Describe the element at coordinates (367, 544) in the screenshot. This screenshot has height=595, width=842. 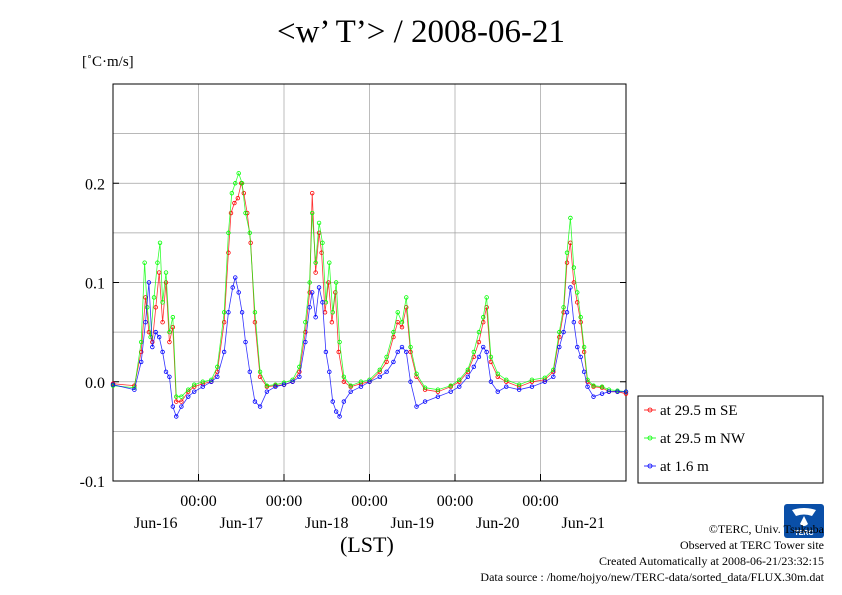
I see `x-axis-label: (LST)` at that location.